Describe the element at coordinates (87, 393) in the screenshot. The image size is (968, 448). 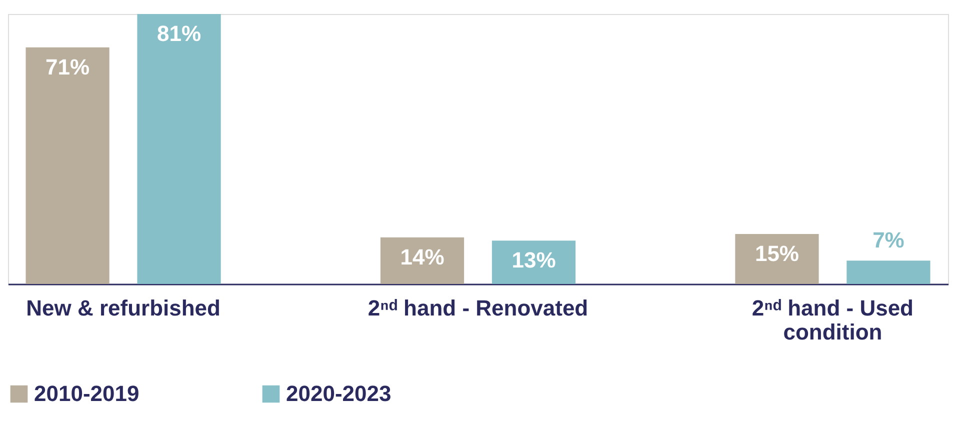
I see `legend-label: 2010-2019` at that location.